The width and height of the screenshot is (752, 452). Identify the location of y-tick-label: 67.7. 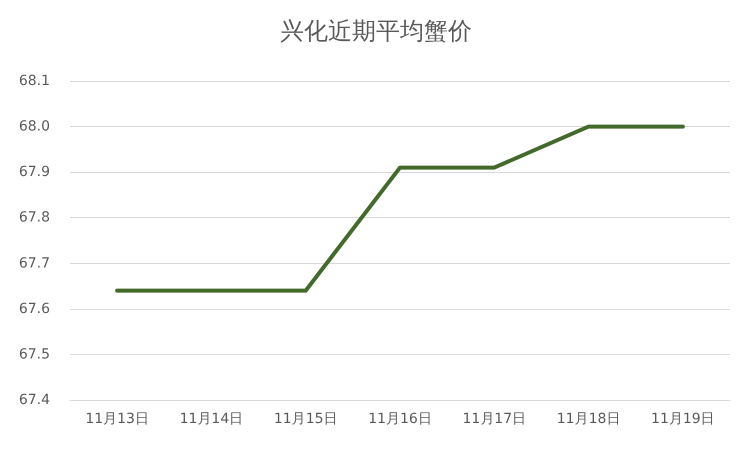
(34, 263).